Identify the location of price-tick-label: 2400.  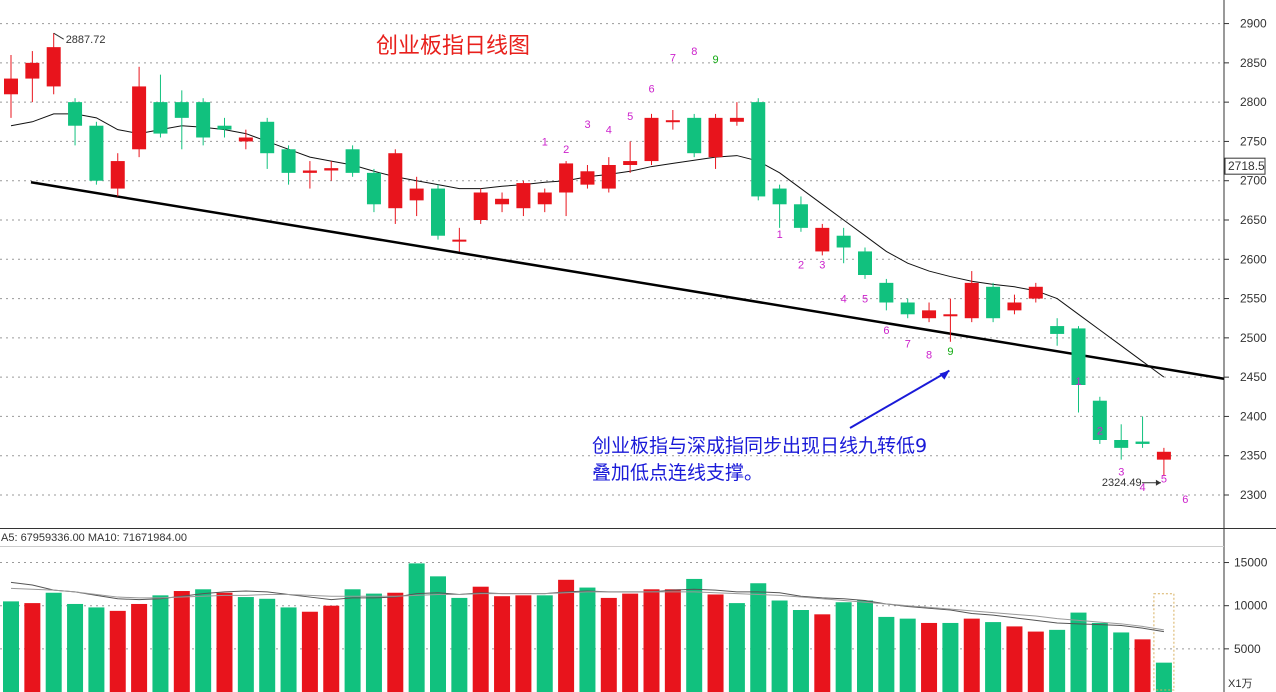
(1253, 416).